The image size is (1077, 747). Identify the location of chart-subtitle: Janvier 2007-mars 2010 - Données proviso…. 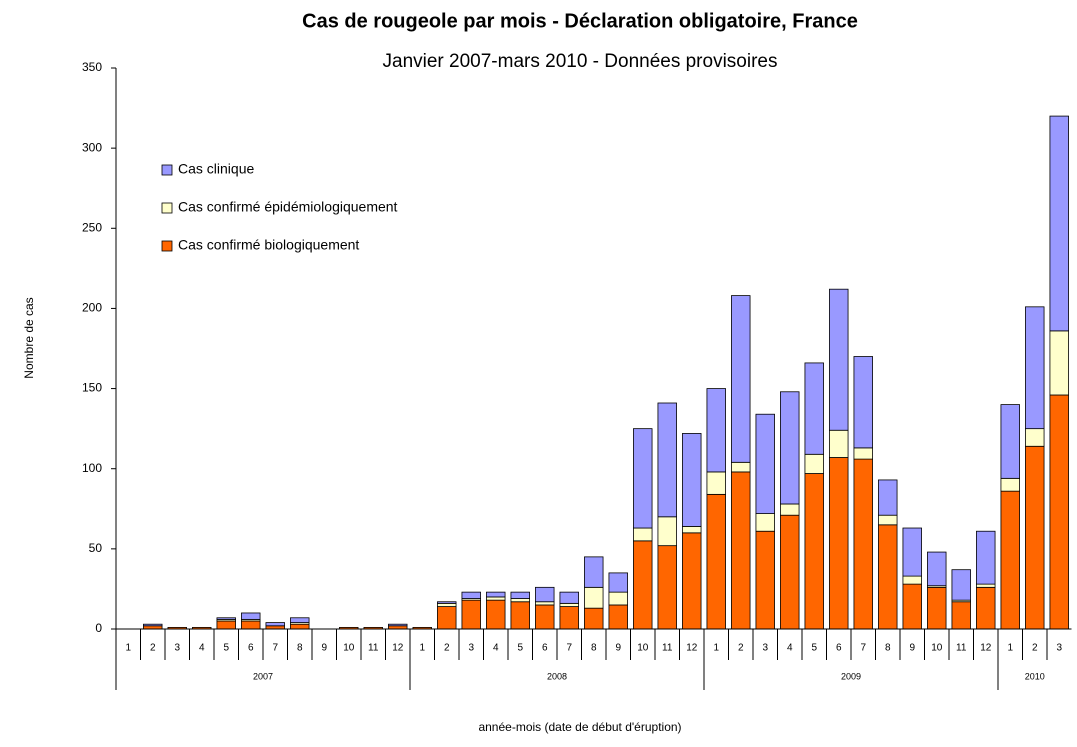
(580, 61).